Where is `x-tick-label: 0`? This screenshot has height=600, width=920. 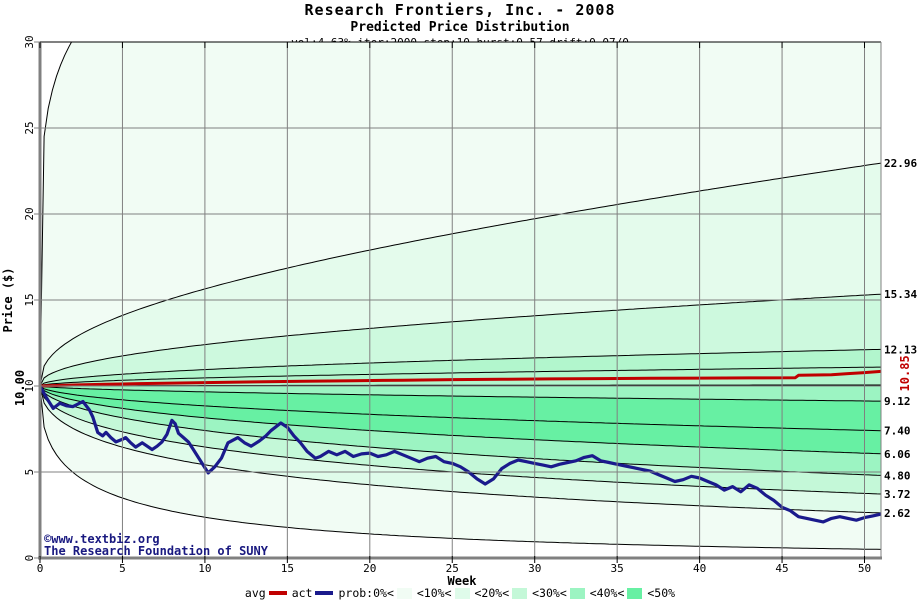
x-tick-label: 0 is located at coordinates (40, 568).